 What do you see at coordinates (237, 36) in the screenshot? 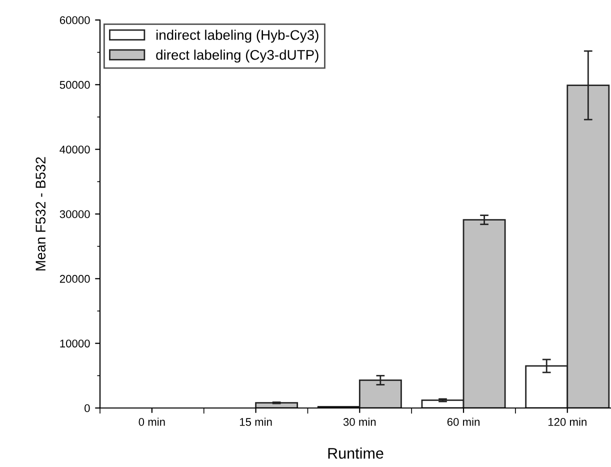
I see `legend-label: indirect labeling (Hyb-Cy3)` at bounding box center [237, 36].